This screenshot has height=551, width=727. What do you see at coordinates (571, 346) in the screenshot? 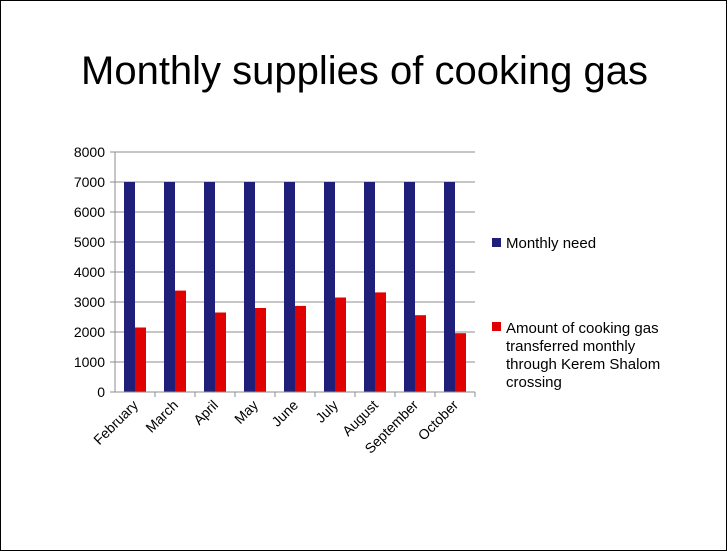
I see `legend-label-amount-transferred: transferred monthly` at bounding box center [571, 346].